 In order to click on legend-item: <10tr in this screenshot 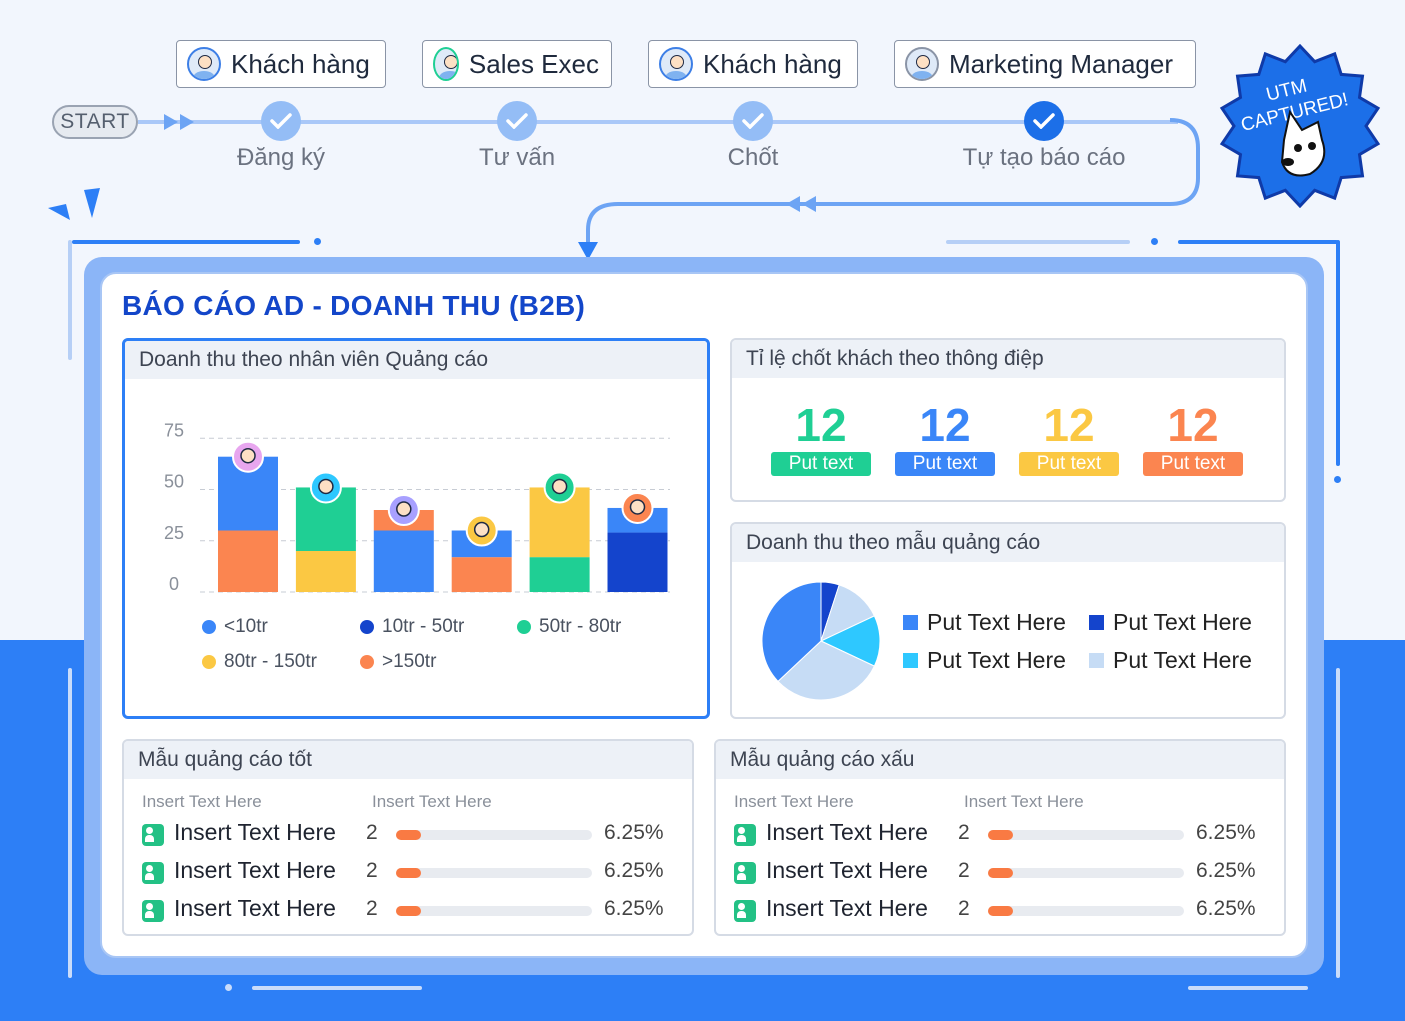, I will do `click(235, 627)`.